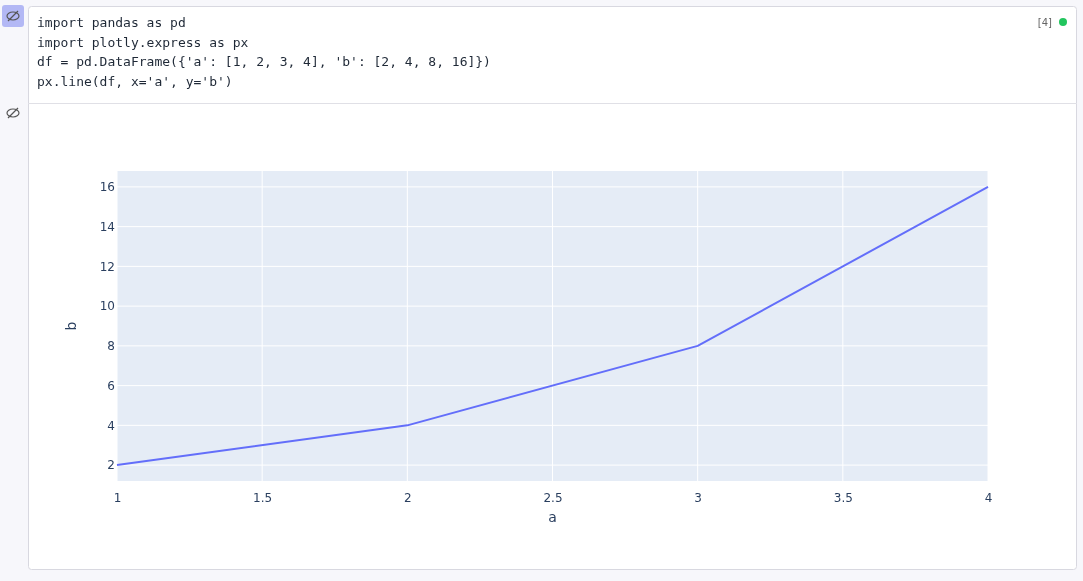 This screenshot has width=1083, height=581. Describe the element at coordinates (698, 497) in the screenshot. I see `x-tick-label: 3` at that location.